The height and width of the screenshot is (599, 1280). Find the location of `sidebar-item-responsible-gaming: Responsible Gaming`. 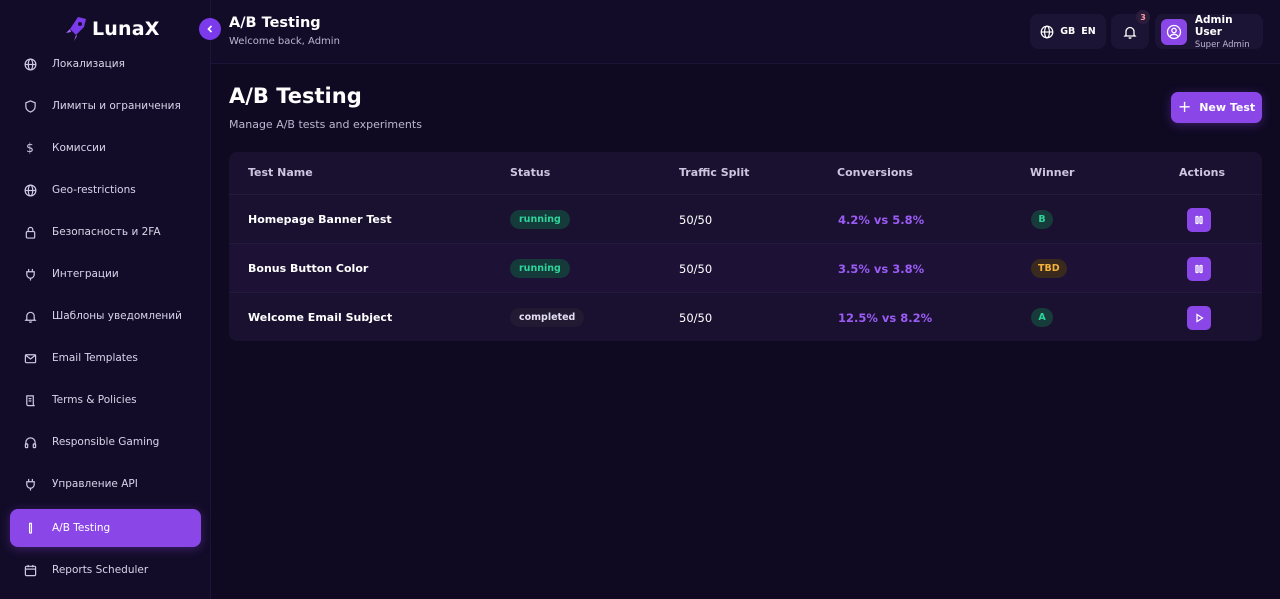

sidebar-item-responsible-gaming: Responsible Gaming is located at coordinates (105, 442).